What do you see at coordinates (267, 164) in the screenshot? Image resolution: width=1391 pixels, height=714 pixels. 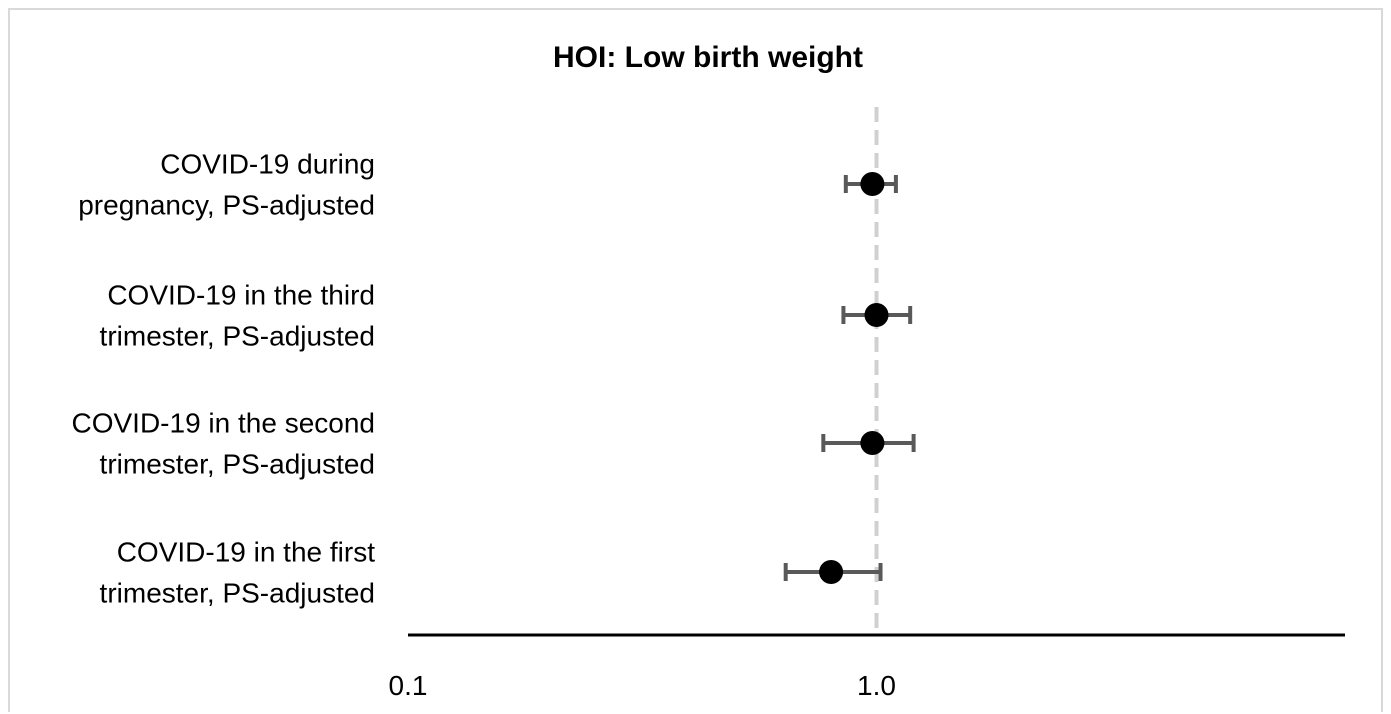 I see `category-label: COVID-19 during` at bounding box center [267, 164].